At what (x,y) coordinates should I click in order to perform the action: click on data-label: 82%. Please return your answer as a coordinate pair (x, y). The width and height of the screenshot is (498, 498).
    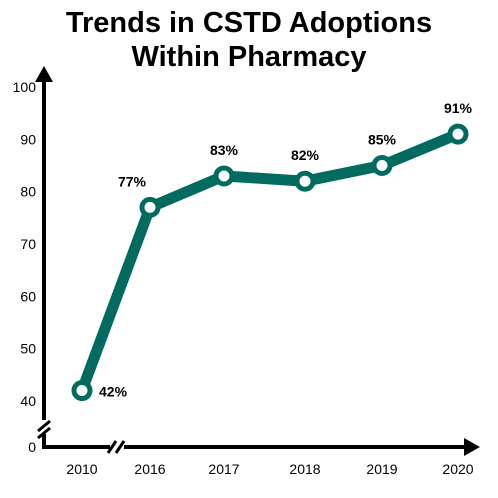
    Looking at the image, I should click on (305, 155).